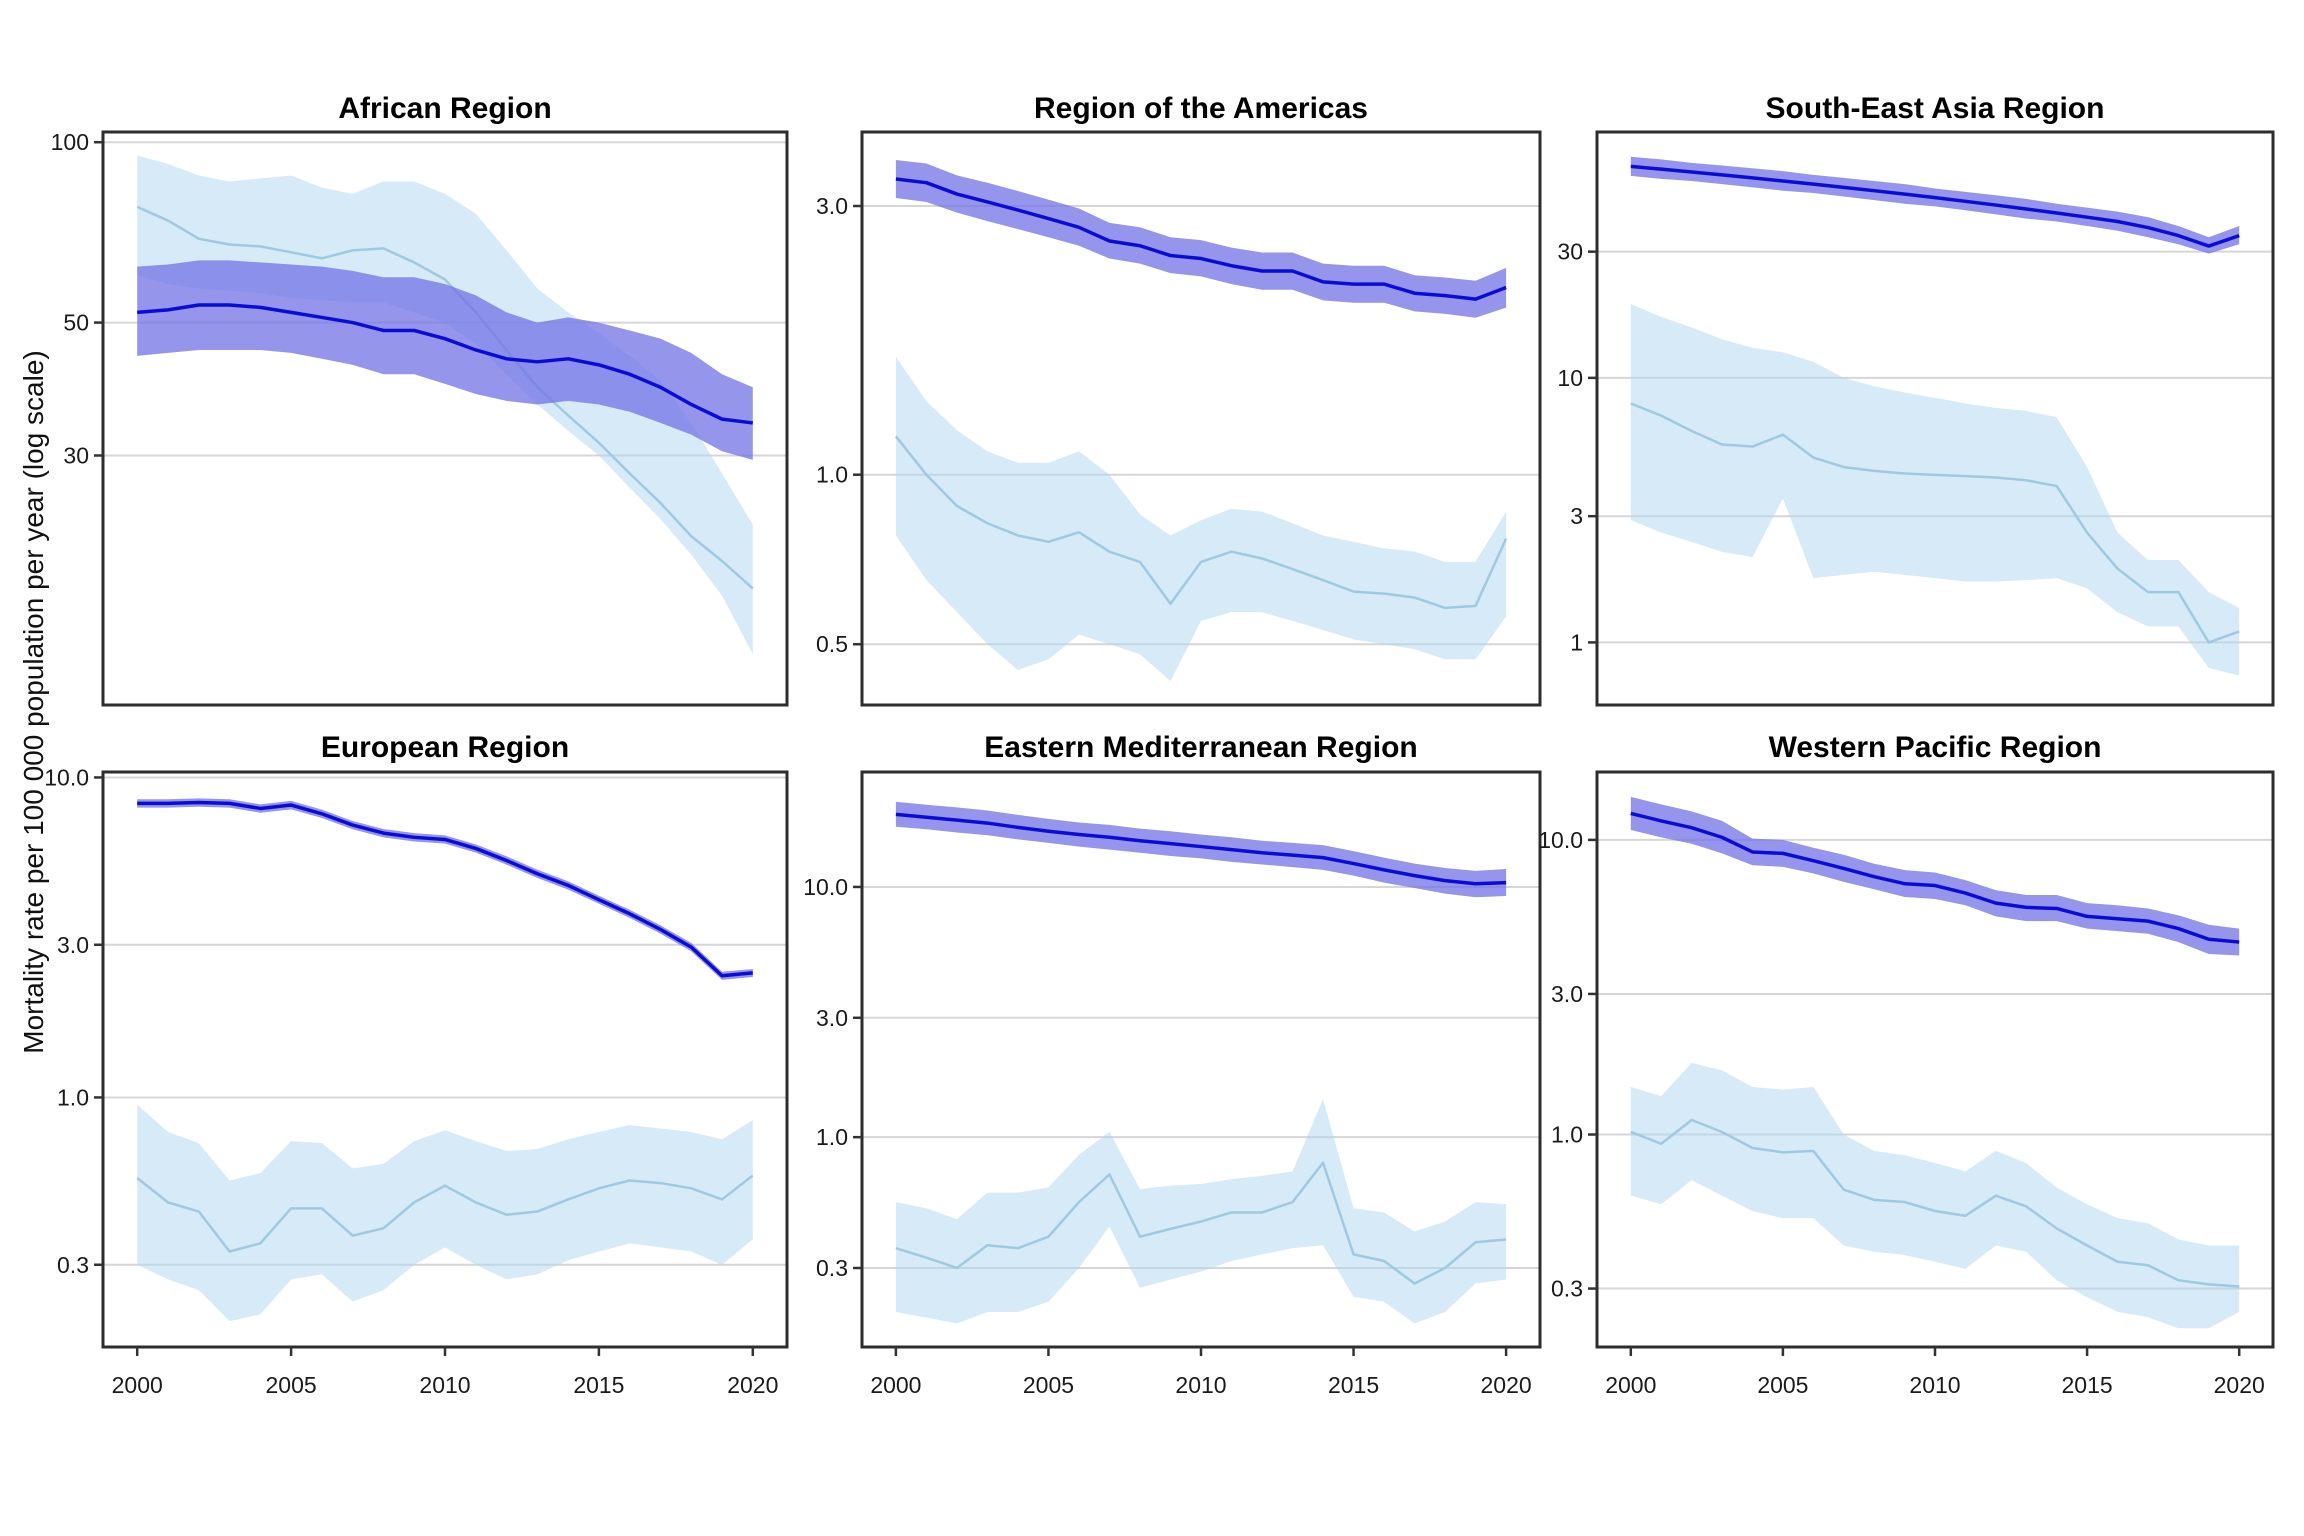 The image size is (2304, 1536). Describe the element at coordinates (70, 142) in the screenshot. I see `y-tick-label: 100` at that location.